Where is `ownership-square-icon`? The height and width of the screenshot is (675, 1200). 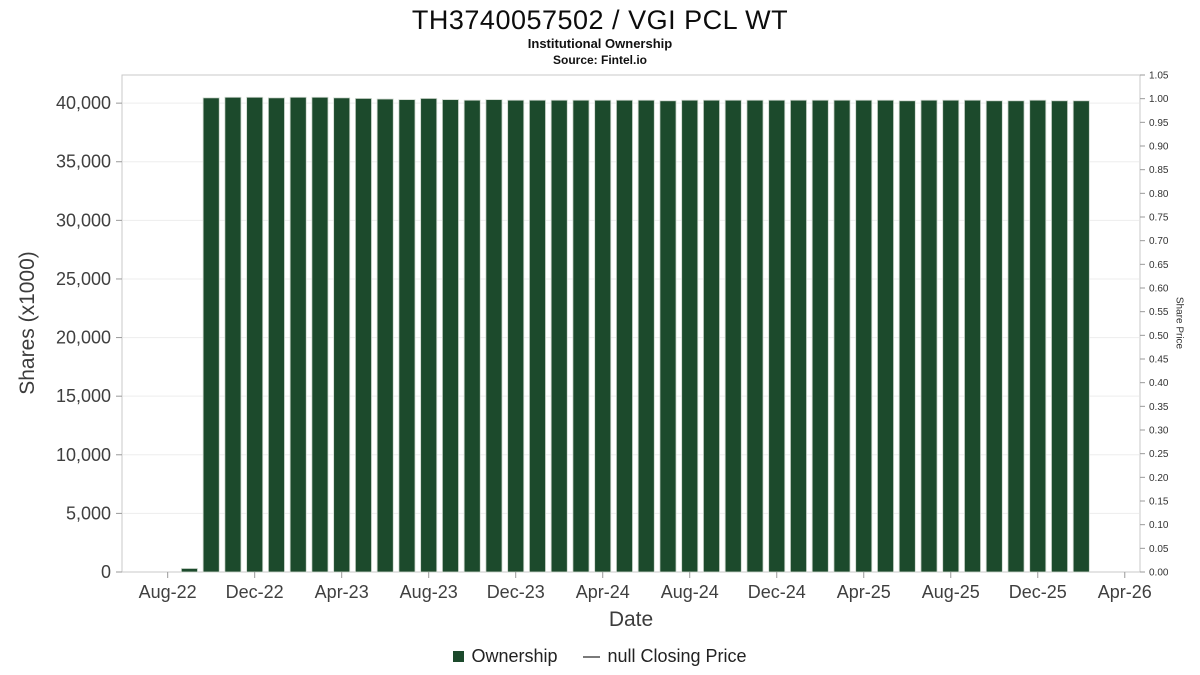 ownership-square-icon is located at coordinates (459, 656).